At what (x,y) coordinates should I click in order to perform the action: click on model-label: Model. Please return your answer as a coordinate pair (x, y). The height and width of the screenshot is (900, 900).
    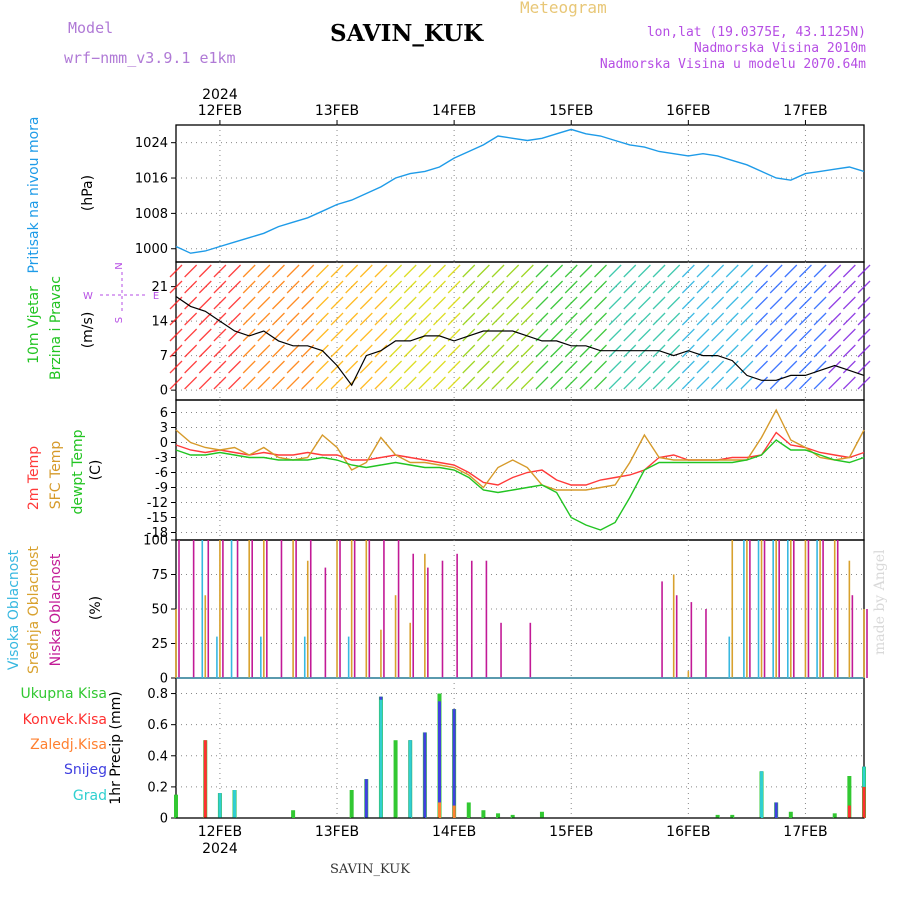
    Looking at the image, I should click on (91, 28).